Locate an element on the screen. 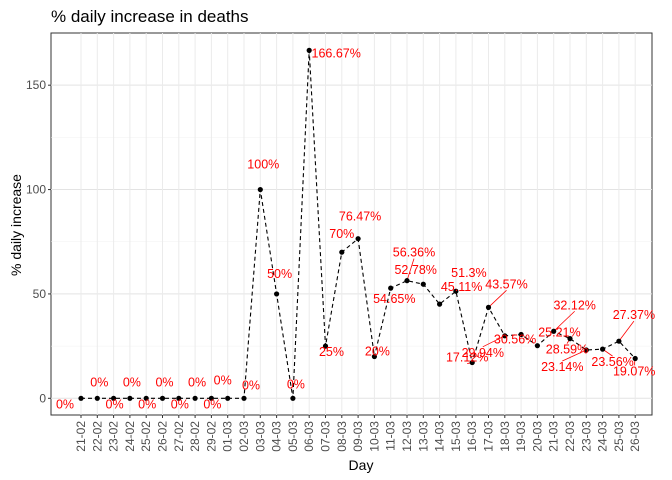 Image resolution: width=672 pixels, height=480 pixels. x-tick-label: 09-03 is located at coordinates (358, 436).